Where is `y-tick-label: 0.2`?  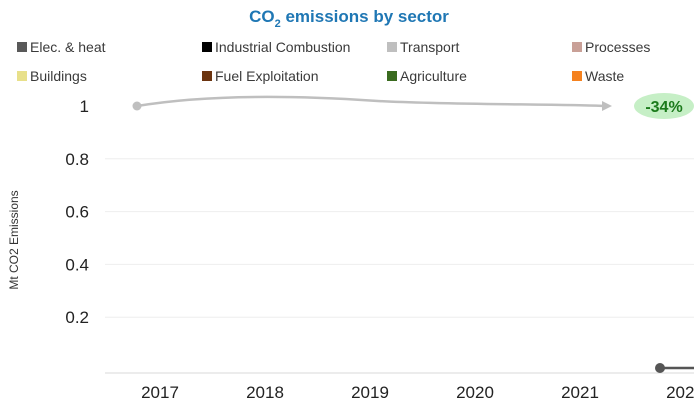
y-tick-label: 0.2 is located at coordinates (77, 317).